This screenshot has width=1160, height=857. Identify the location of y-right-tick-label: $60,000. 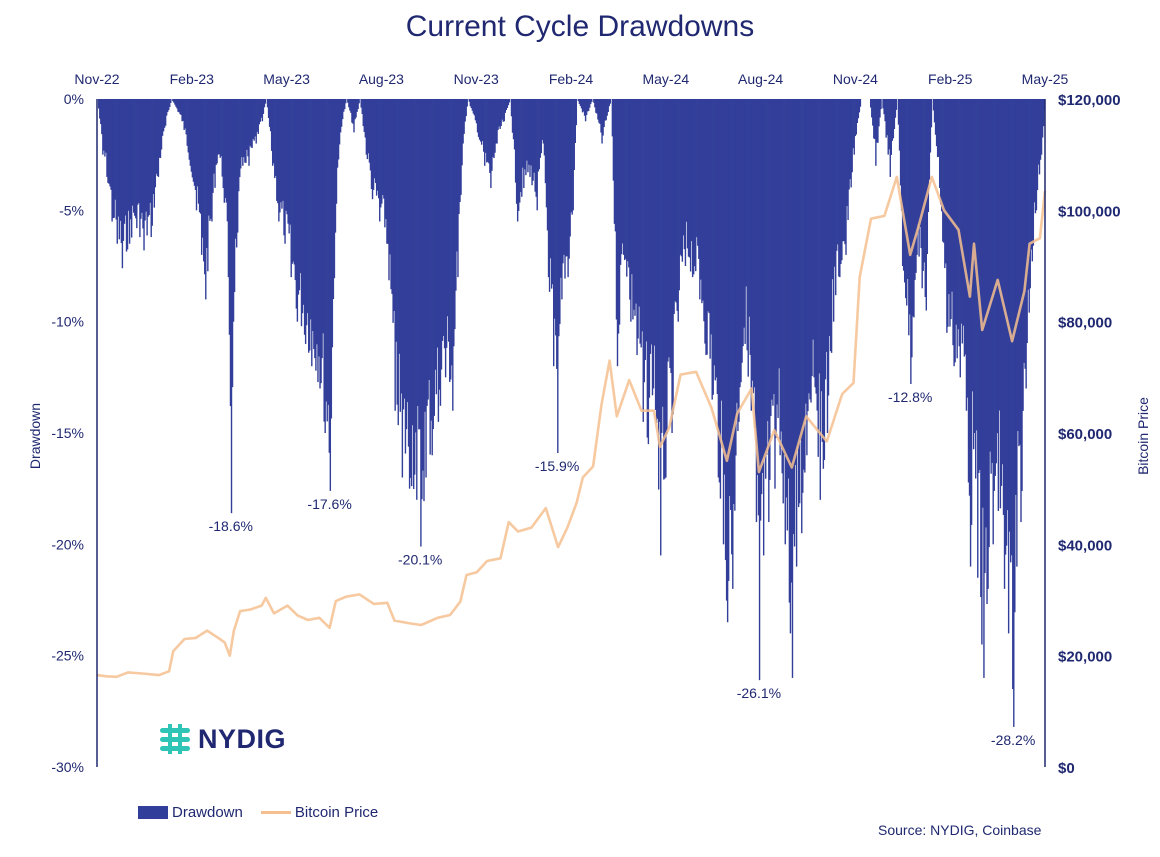
(1085, 434).